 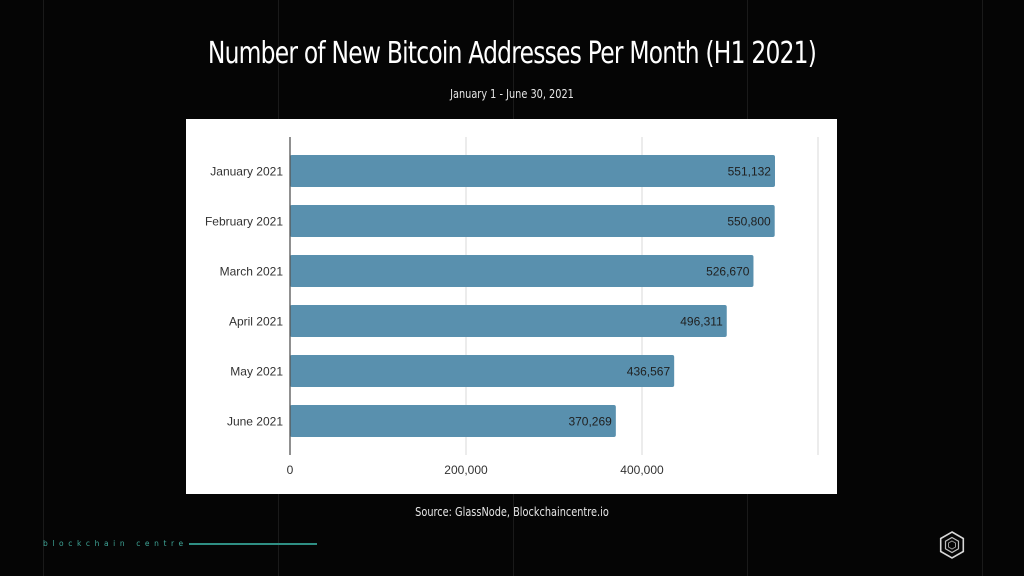 I want to click on x-tick-label: 200,000, so click(x=466, y=470).